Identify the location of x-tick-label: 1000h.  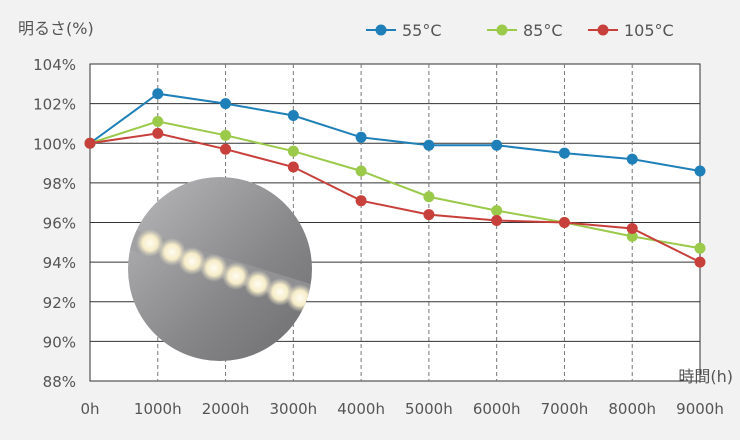
(158, 409).